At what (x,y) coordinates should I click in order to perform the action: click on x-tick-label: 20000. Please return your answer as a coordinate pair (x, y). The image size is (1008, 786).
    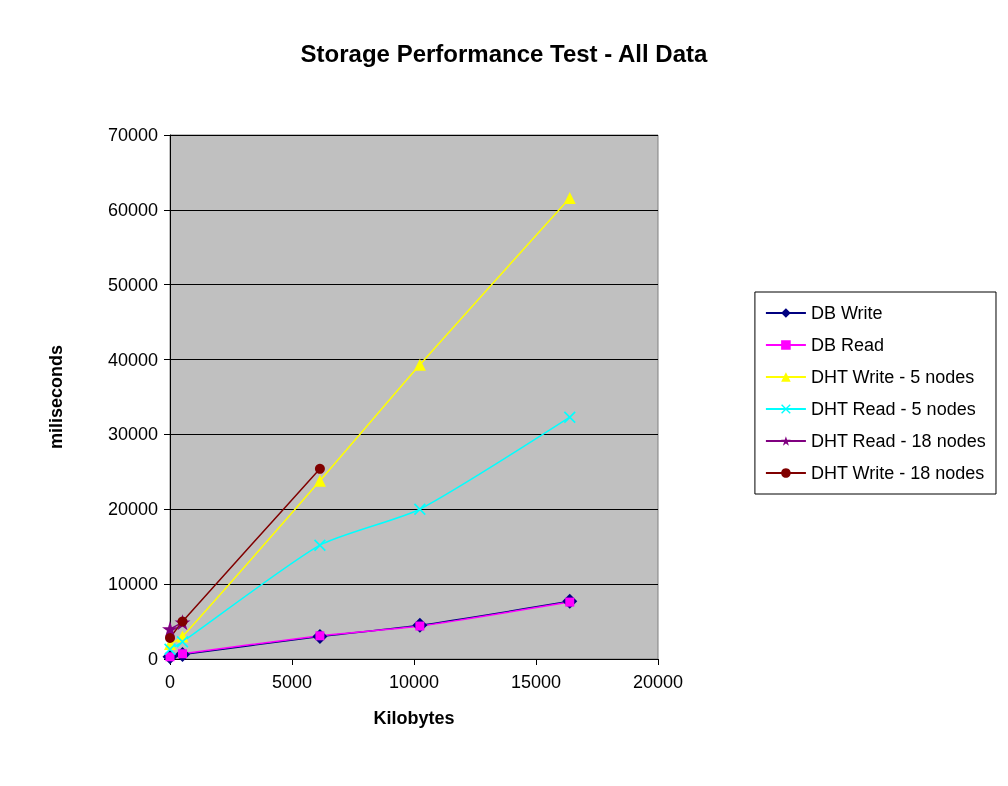
    Looking at the image, I should click on (658, 682).